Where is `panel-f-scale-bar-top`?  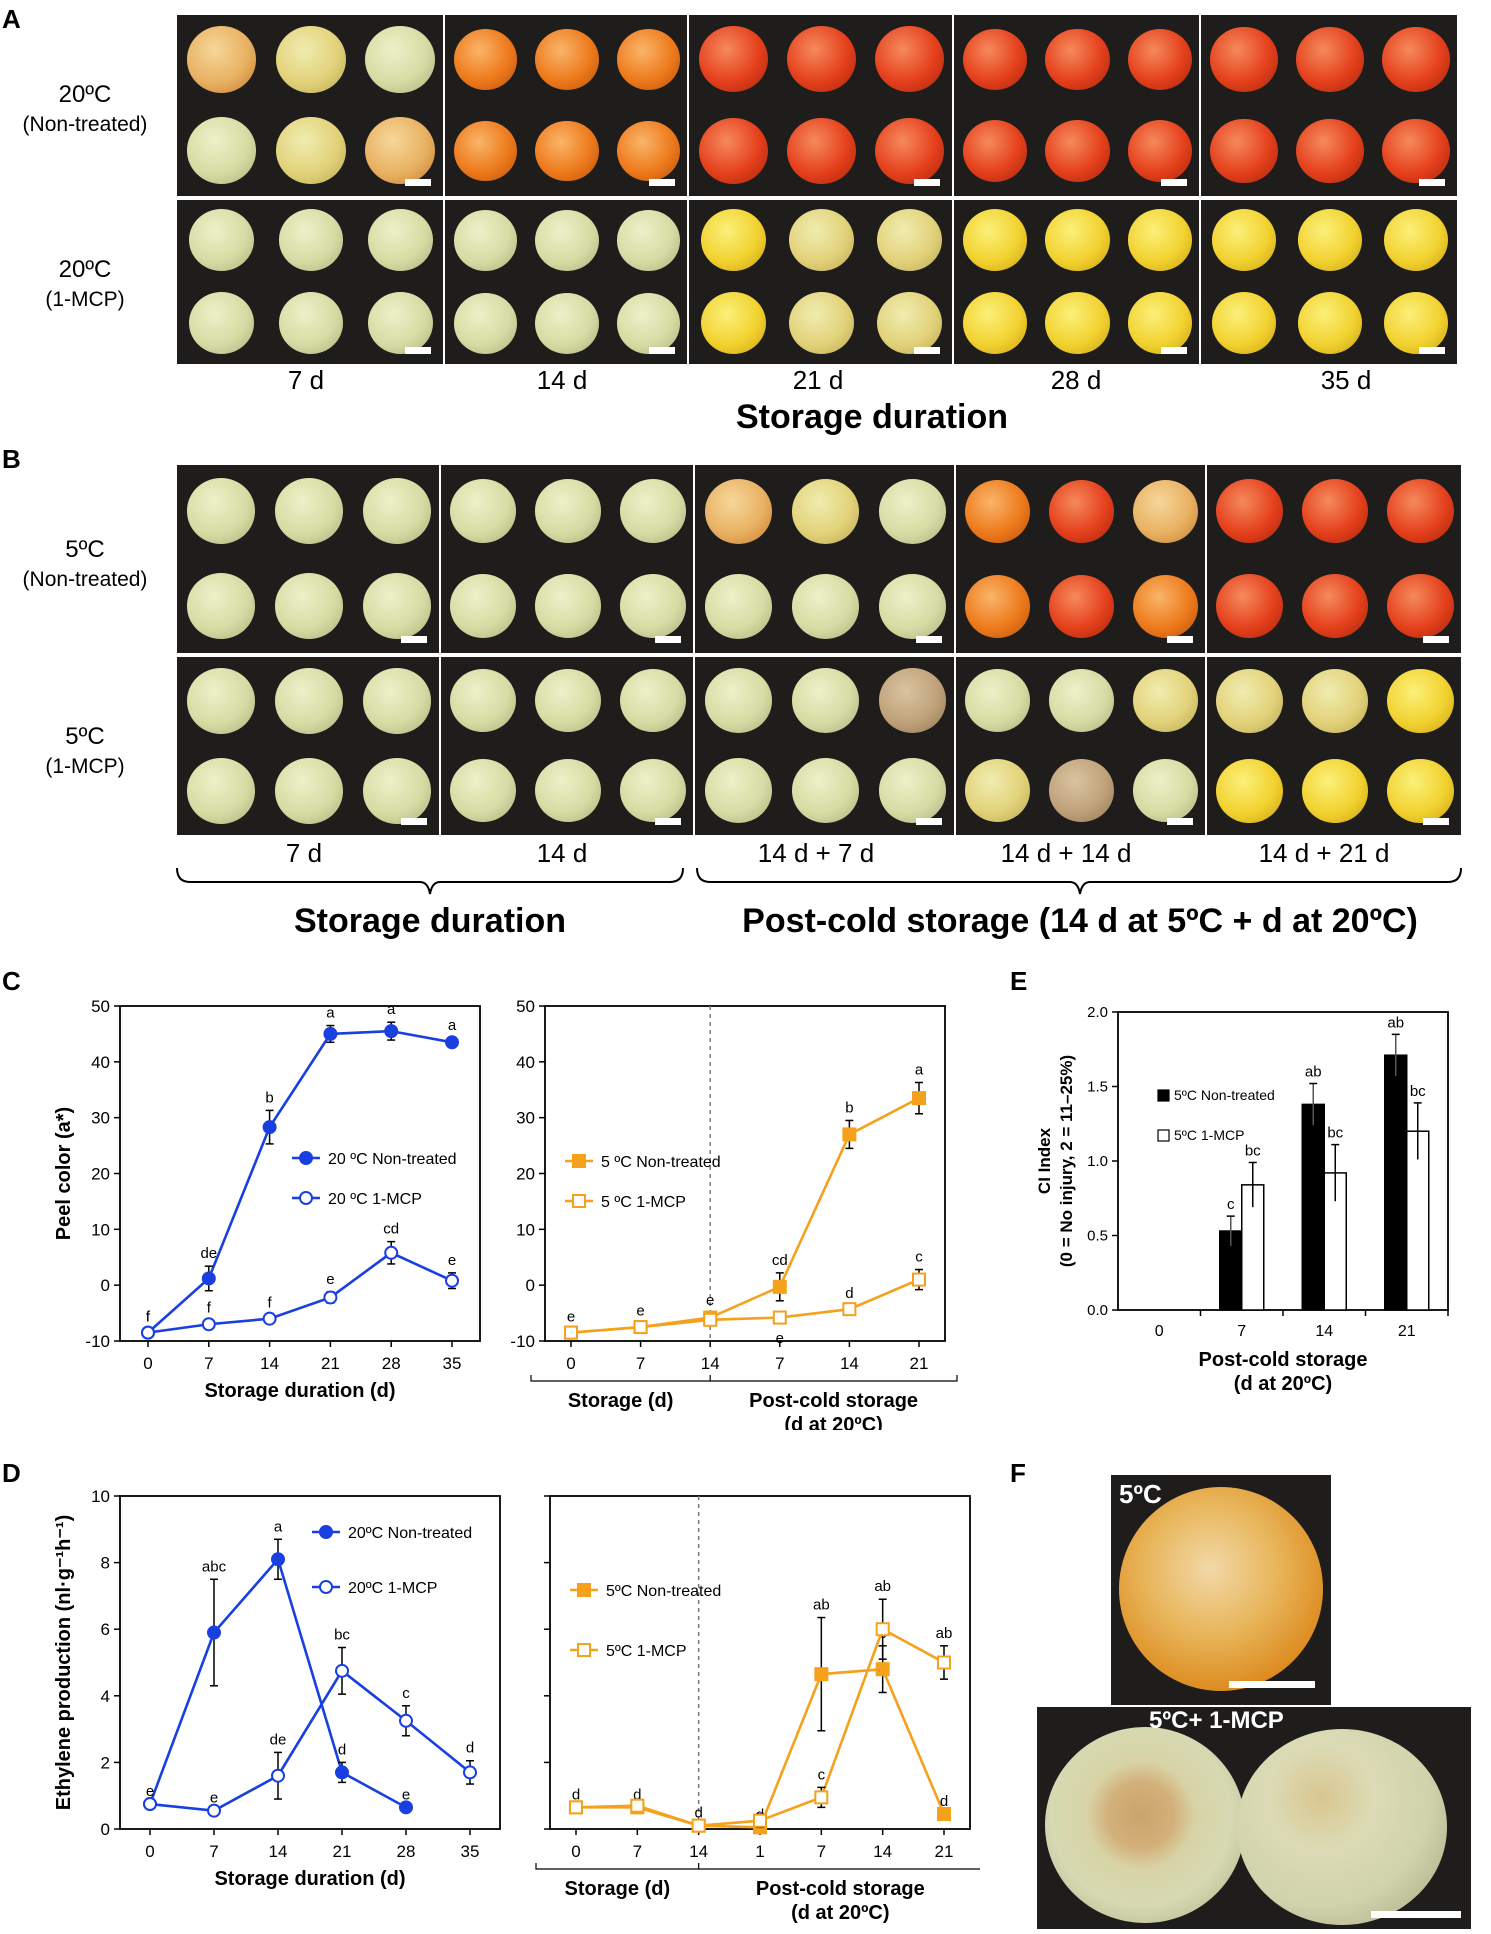 panel-f-scale-bar-top is located at coordinates (1272, 1684).